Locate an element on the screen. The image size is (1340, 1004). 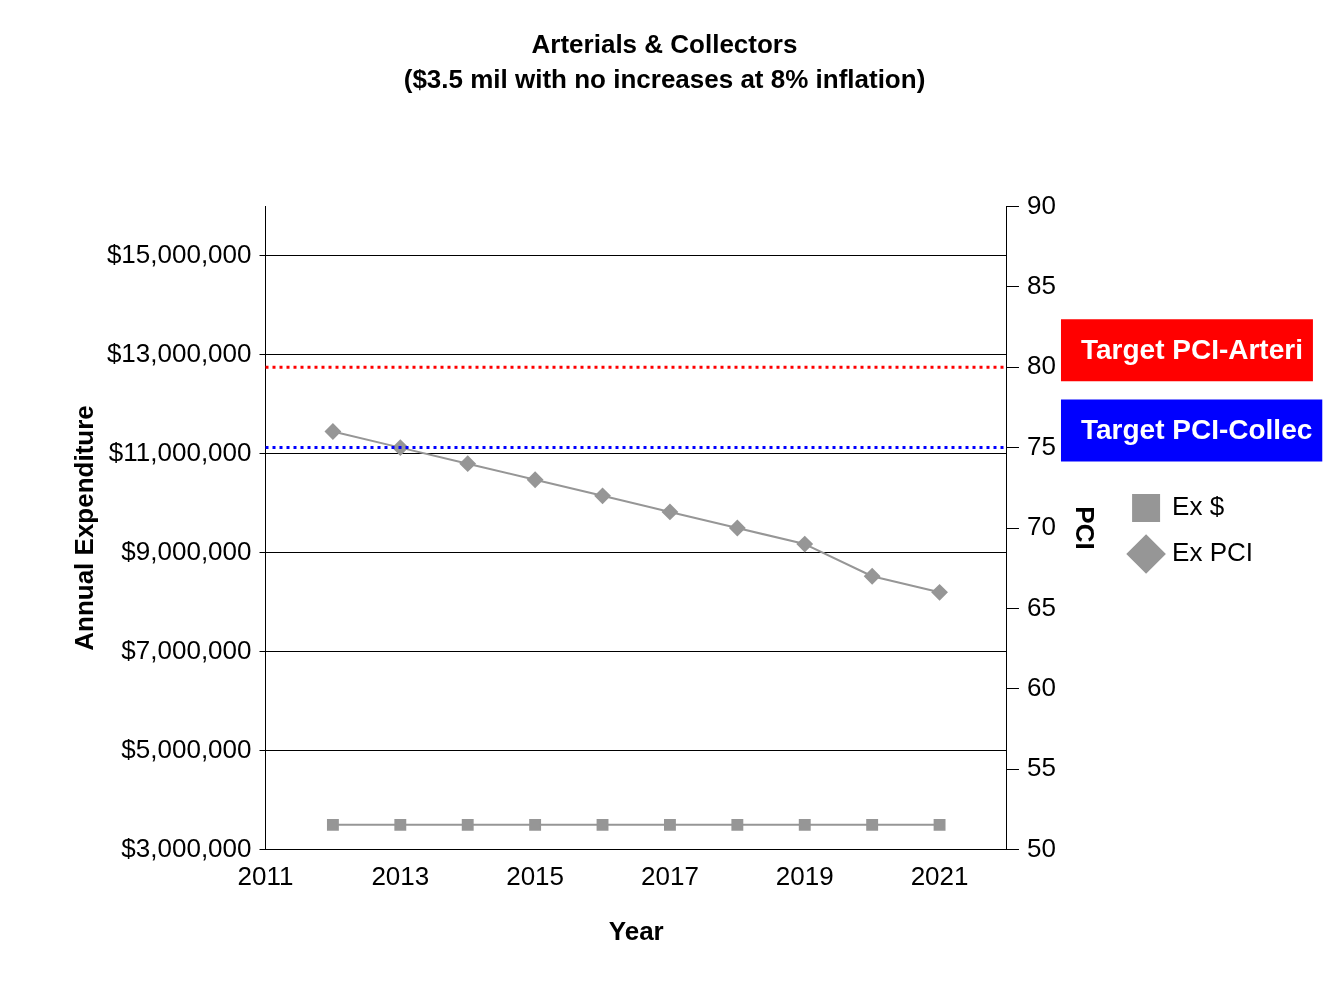
x-tick-label: 2015 is located at coordinates (535, 876).